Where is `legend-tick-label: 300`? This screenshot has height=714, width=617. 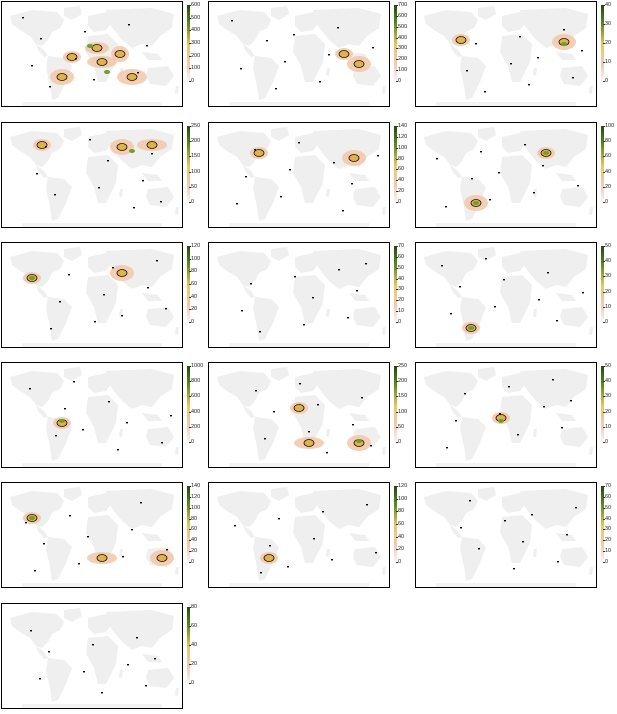
legend-tick-label: 300 is located at coordinates (194, 43).